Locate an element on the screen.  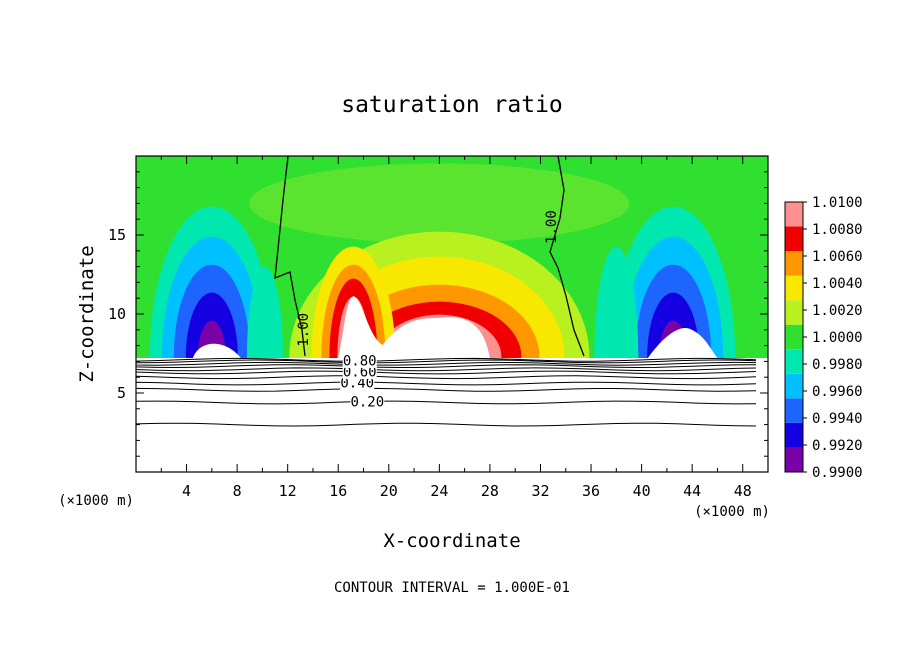
contour-label: 0.60 is located at coordinates (360, 372).